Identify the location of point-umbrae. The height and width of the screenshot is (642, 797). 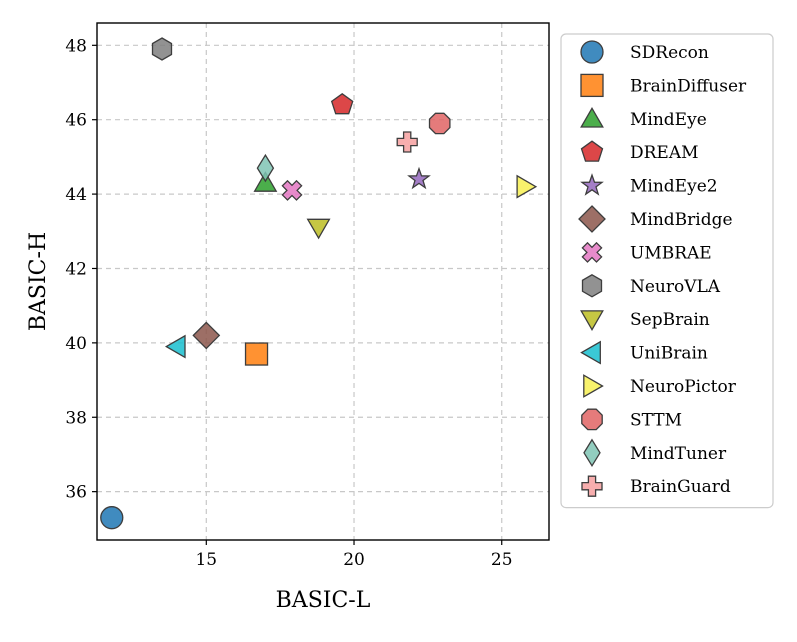
(292, 190).